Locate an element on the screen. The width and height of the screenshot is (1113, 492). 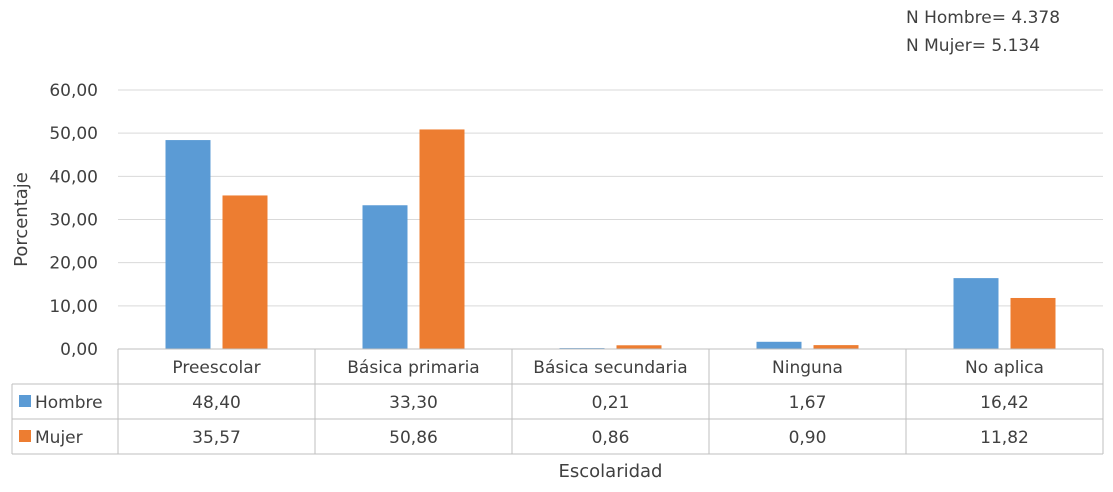
data-label: 33,30 is located at coordinates (413, 403).